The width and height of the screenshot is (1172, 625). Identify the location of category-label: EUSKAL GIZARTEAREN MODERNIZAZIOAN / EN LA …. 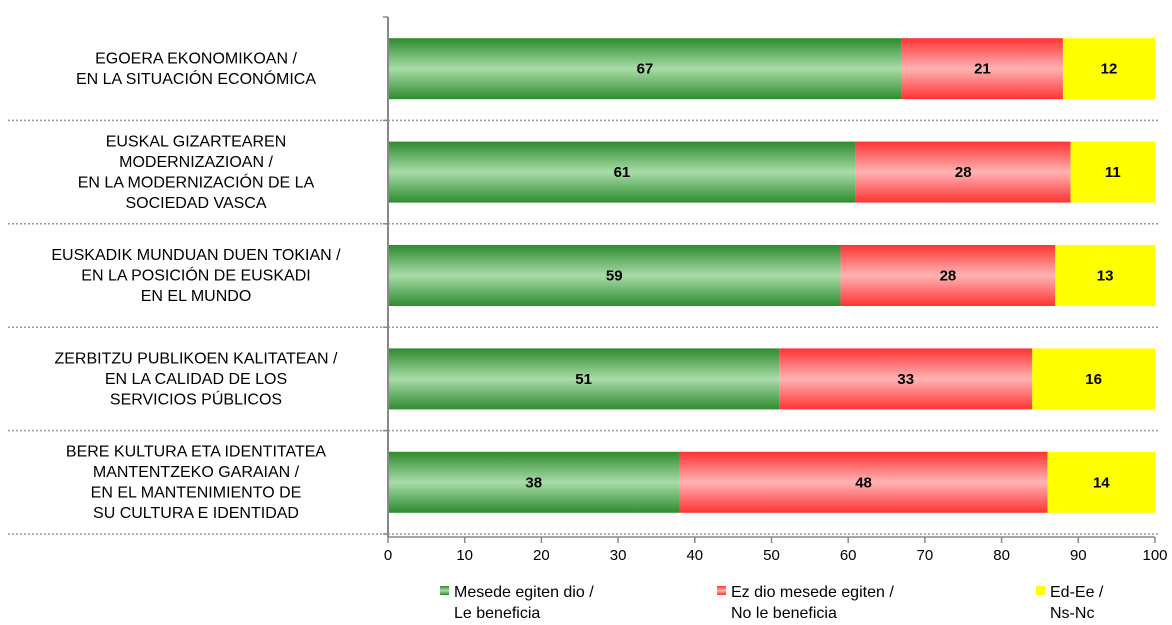
(196, 172).